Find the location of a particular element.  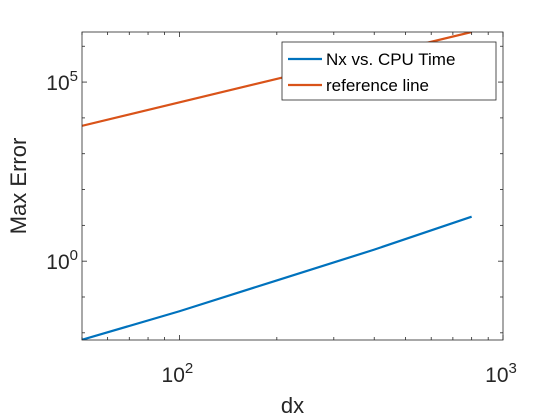

legend: Nx vs. CPU Time reference line is located at coordinates (389, 71).